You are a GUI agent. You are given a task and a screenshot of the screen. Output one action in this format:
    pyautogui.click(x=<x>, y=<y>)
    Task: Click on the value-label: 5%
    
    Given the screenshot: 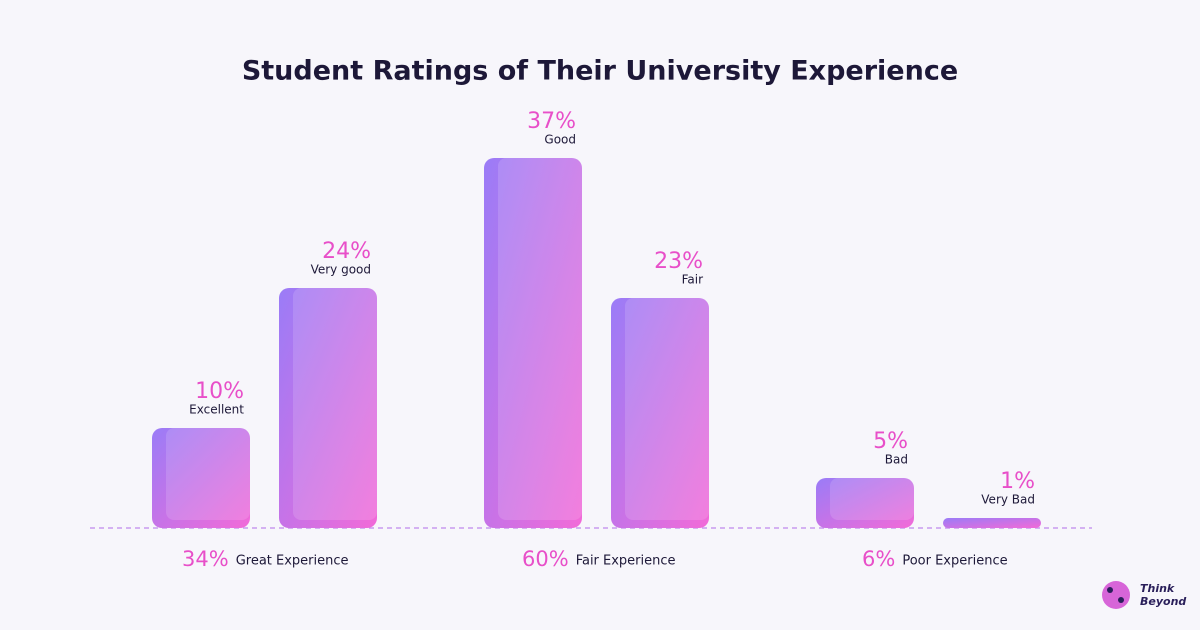 What is the action you would take?
    pyautogui.click(x=890, y=441)
    